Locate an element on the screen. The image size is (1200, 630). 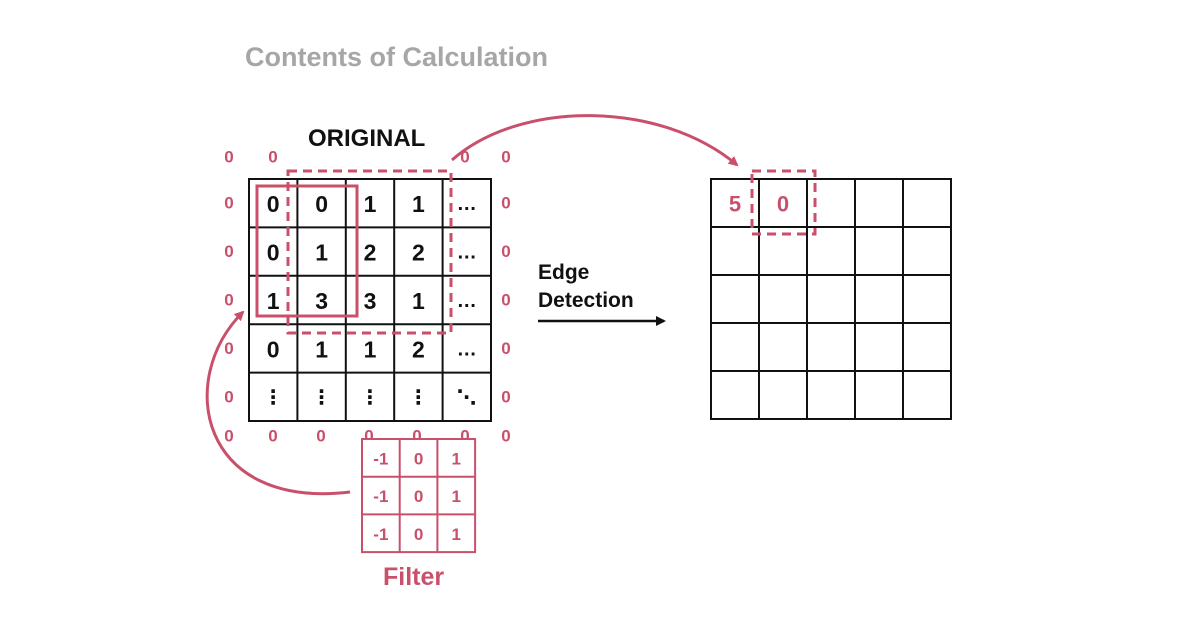
original-grid-border is located at coordinates (370, 300).